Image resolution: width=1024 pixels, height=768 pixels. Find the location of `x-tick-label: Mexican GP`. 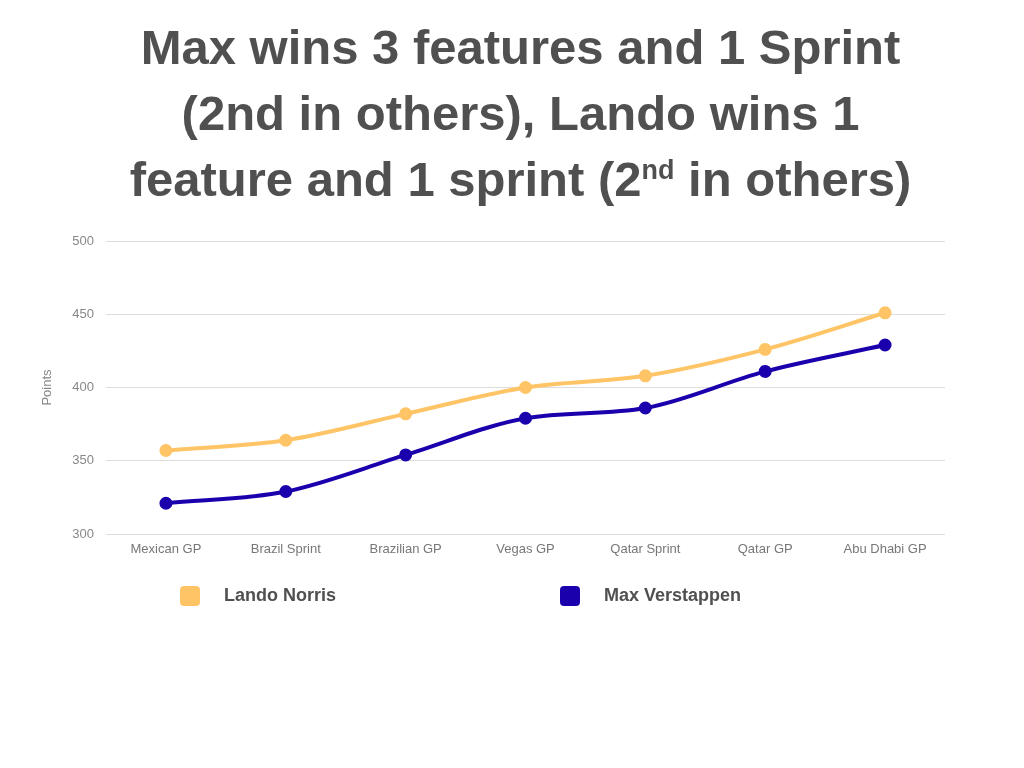

x-tick-label: Mexican GP is located at coordinates (166, 549).